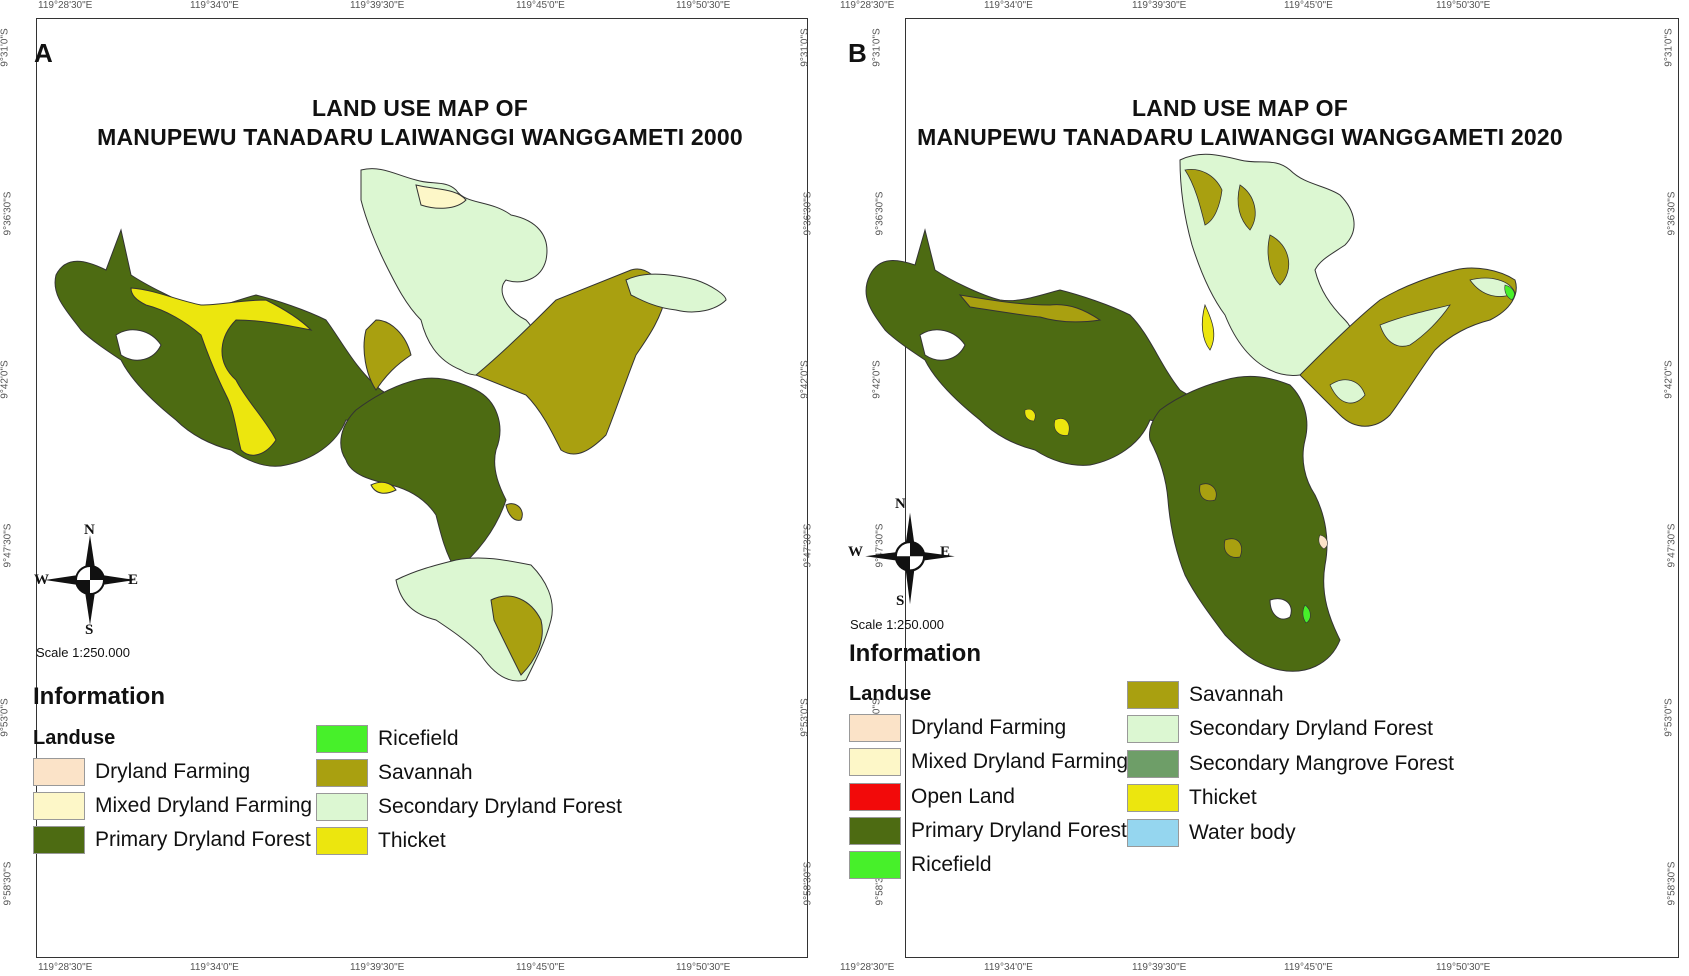 The image size is (1689, 976). Describe the element at coordinates (857, 53) in the screenshot. I see `panel-letter: B` at that location.